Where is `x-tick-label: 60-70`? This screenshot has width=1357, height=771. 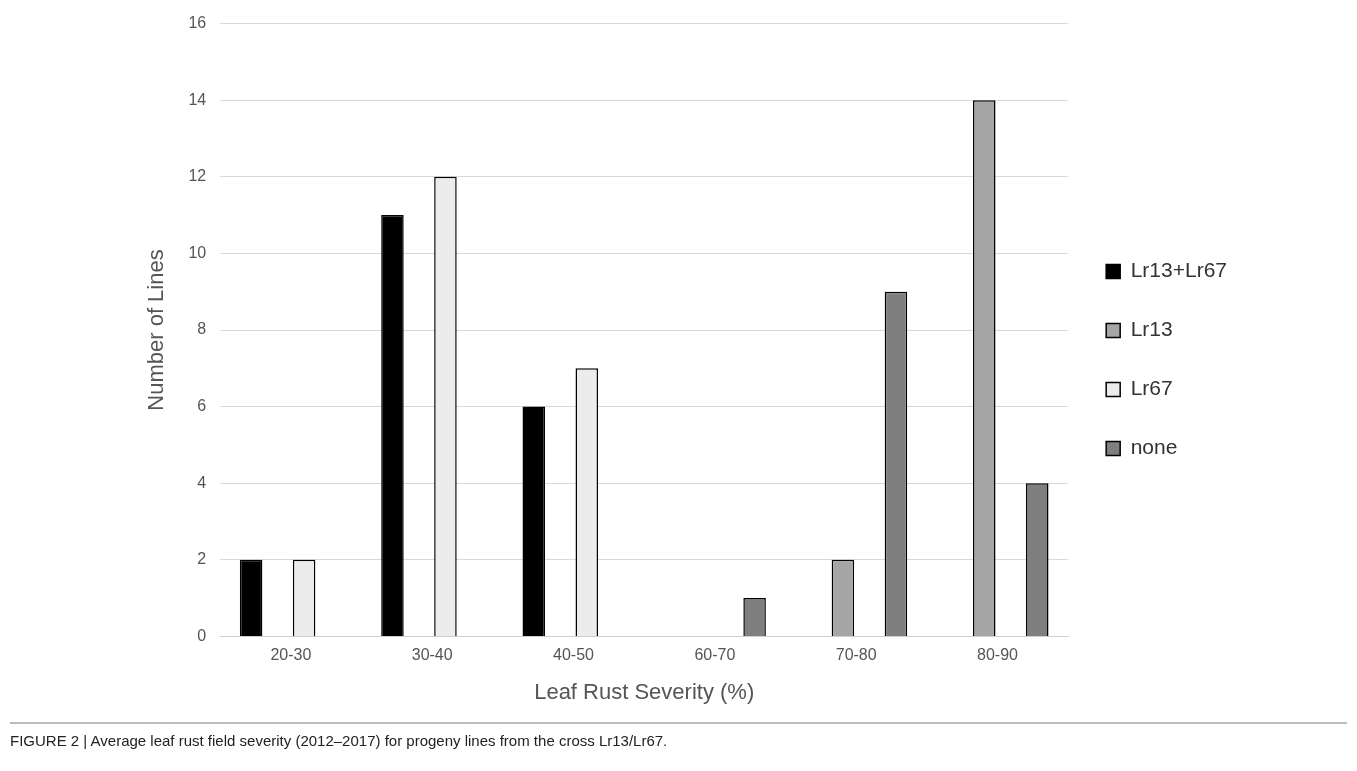
x-tick-label: 60-70 is located at coordinates (715, 655).